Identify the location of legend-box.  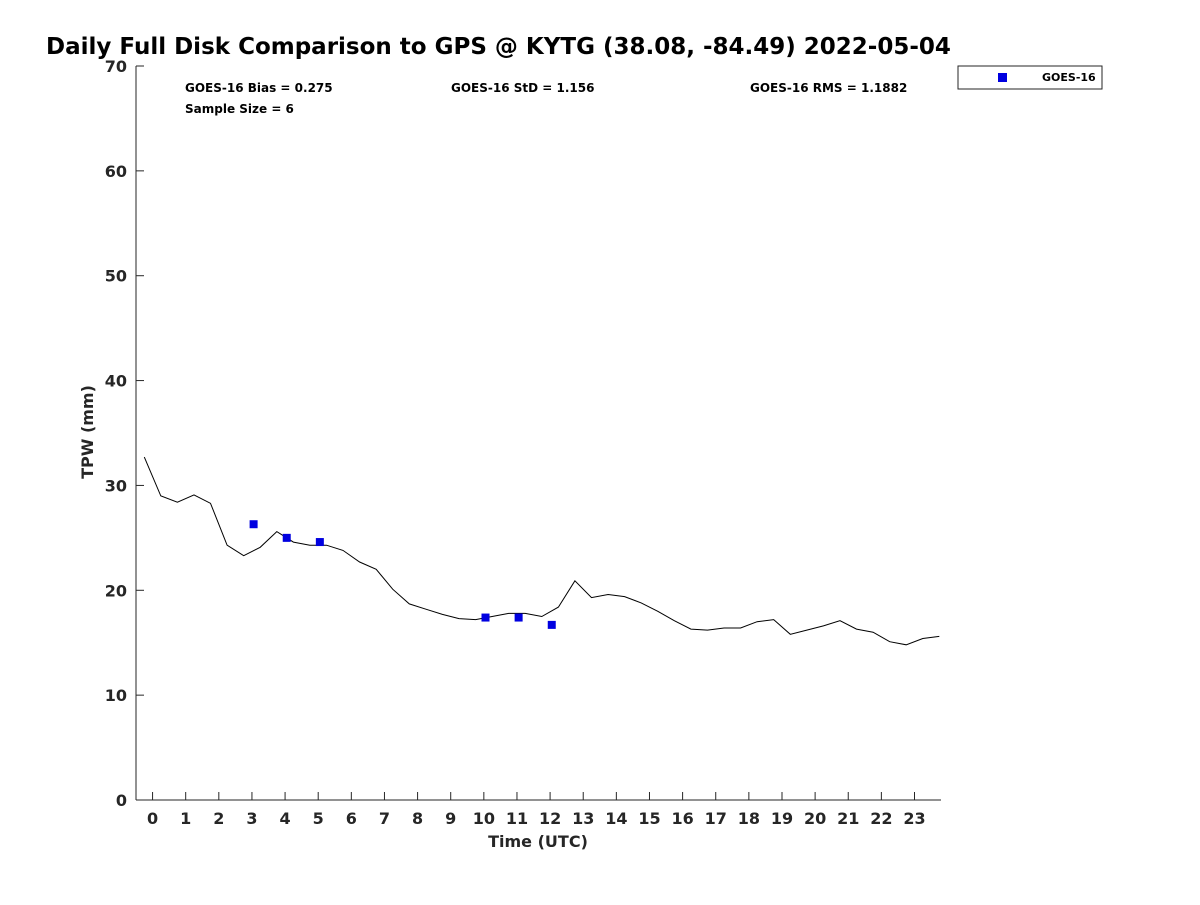
(1030, 77).